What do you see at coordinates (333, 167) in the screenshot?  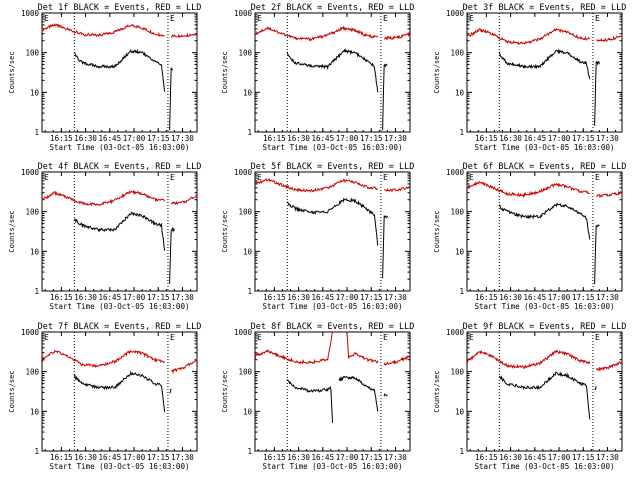 I see `panel-title: Det 5f BLACK = Events, RED = LLD` at bounding box center [333, 167].